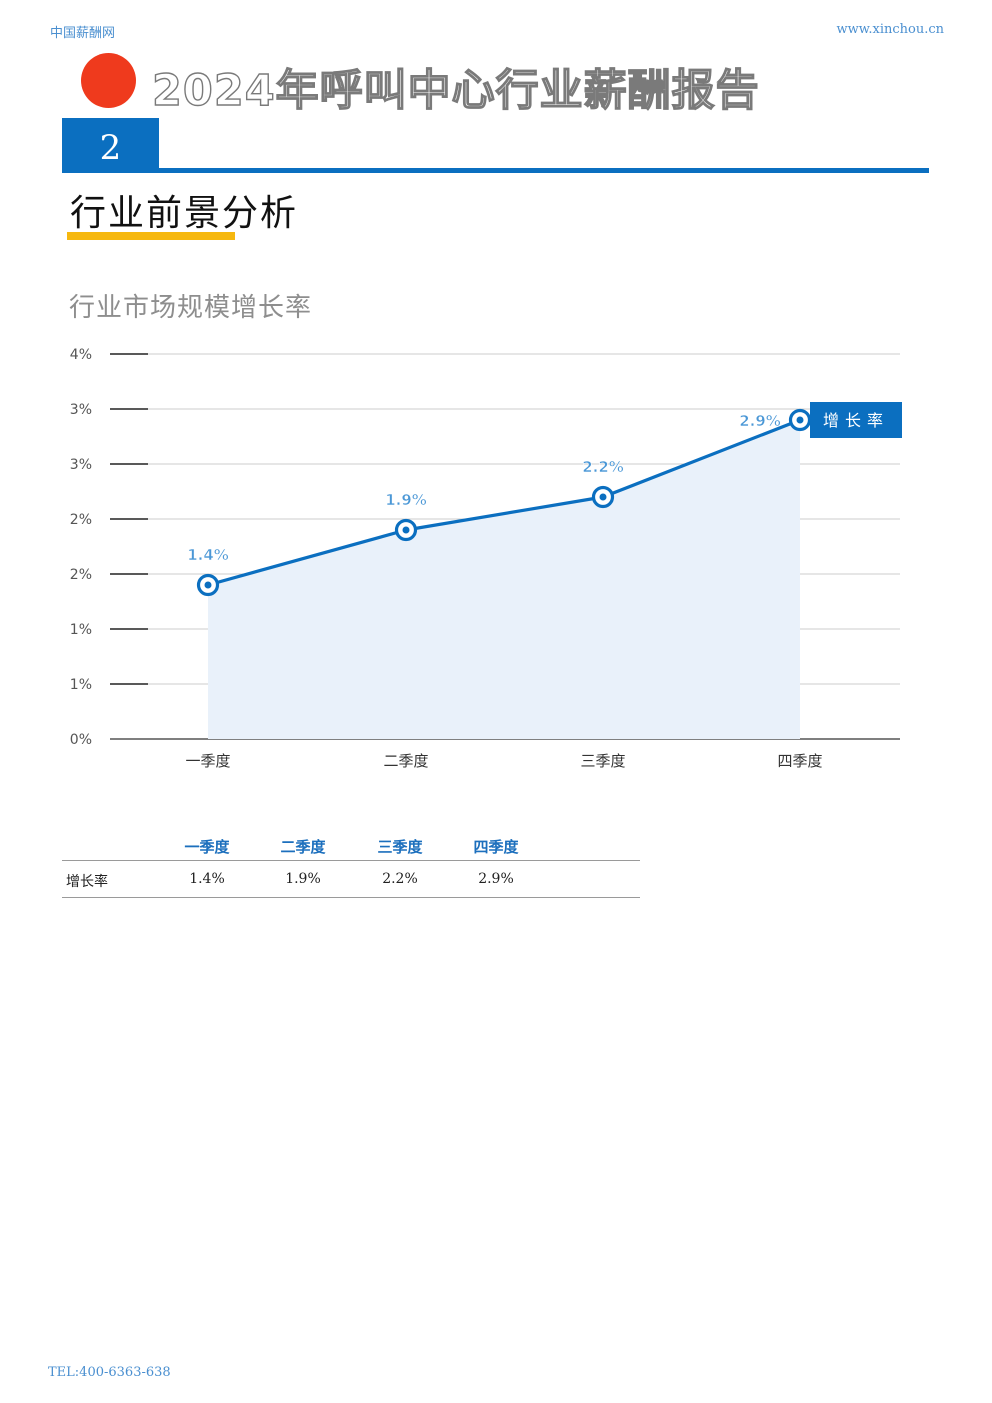  Describe the element at coordinates (208, 555) in the screenshot. I see `data-label: 1.4%` at that location.